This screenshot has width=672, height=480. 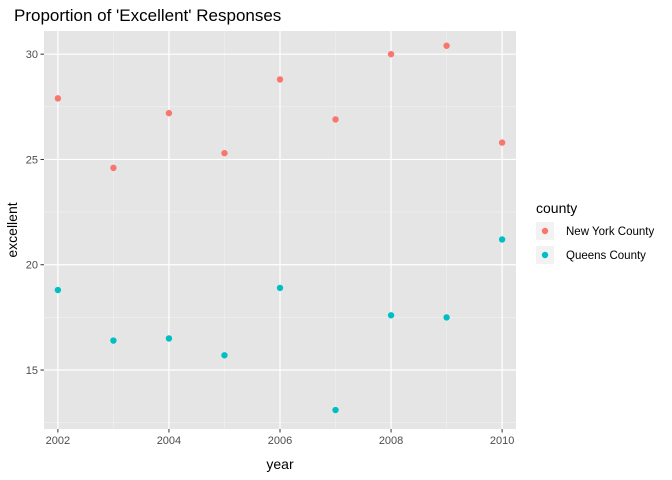 I want to click on x-tick-label: 2004, so click(x=169, y=441).